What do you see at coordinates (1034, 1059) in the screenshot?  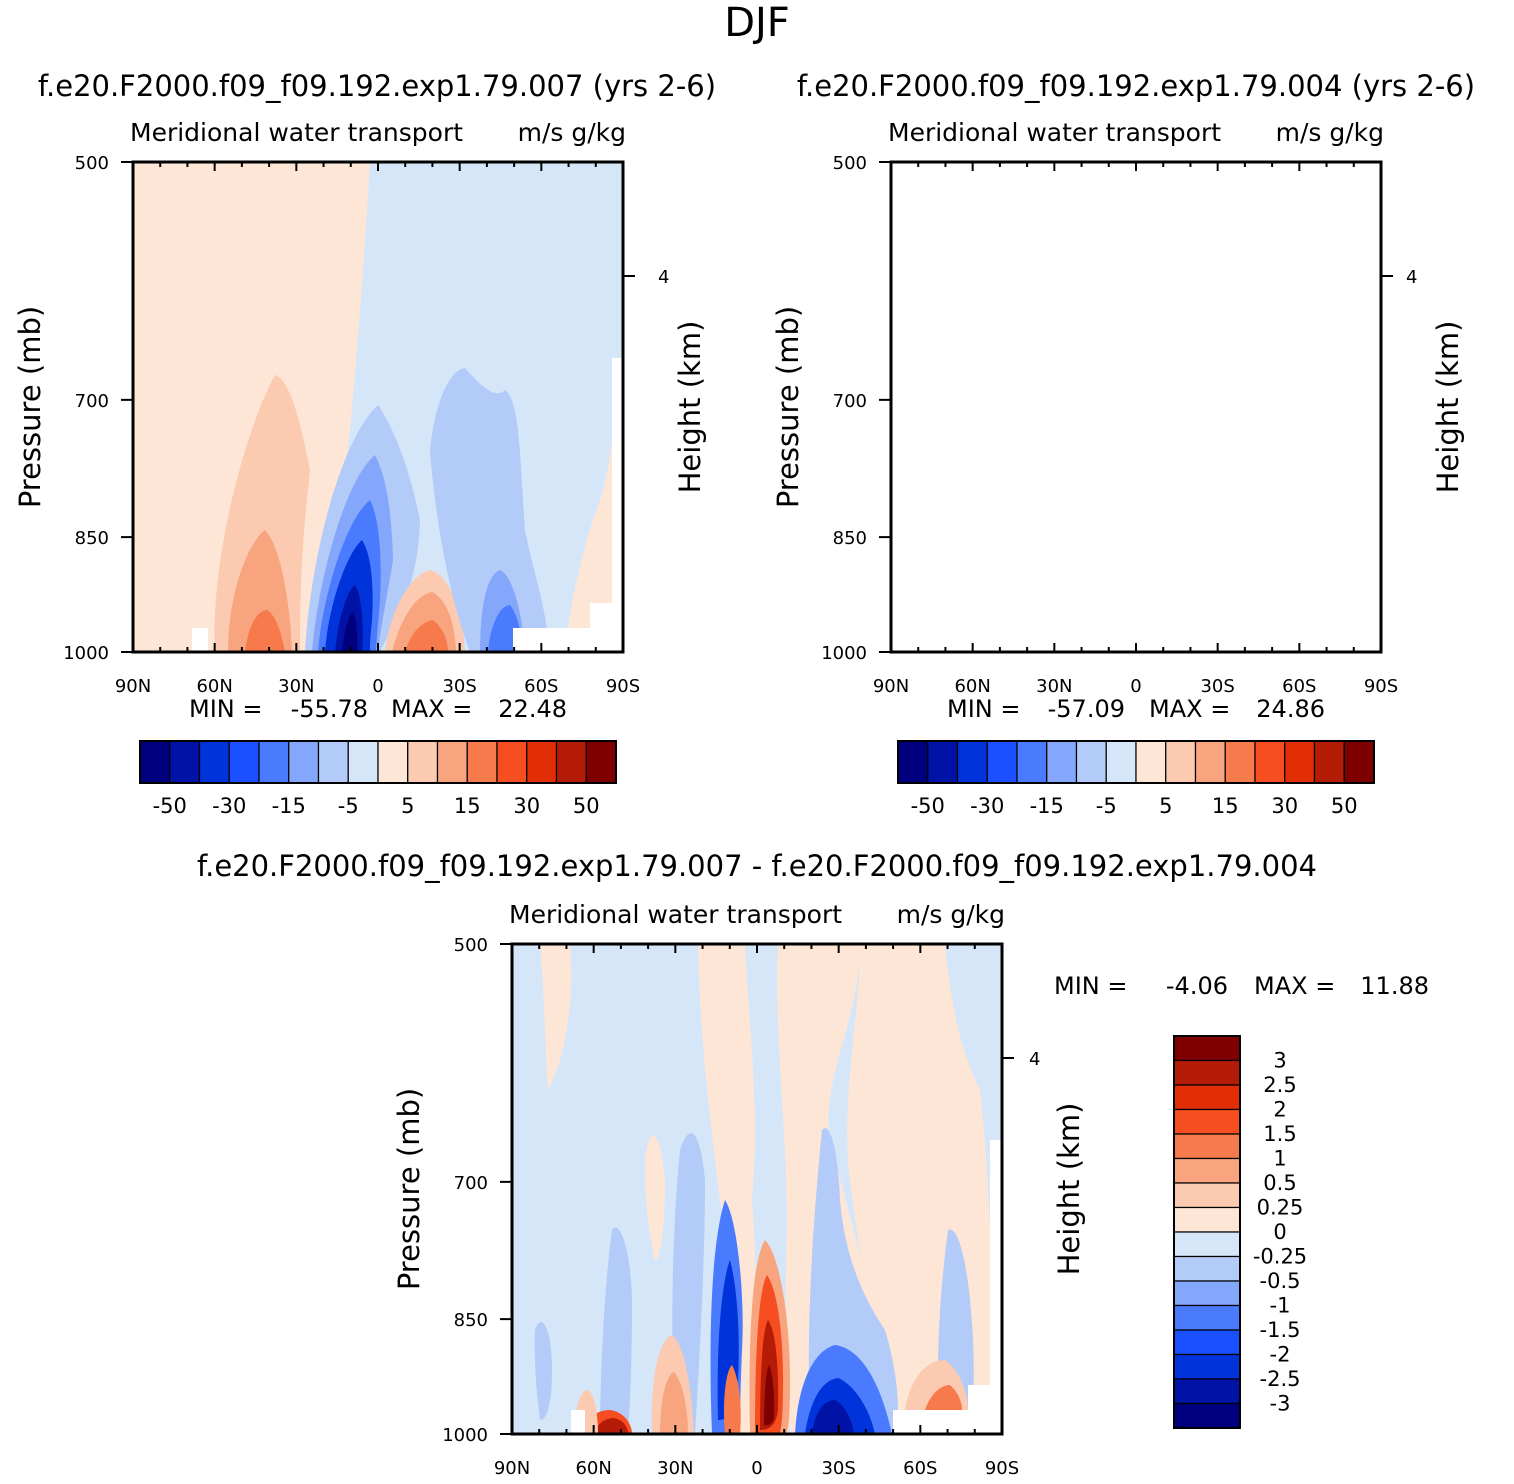 I see `diff-right-tick-label: 4` at bounding box center [1034, 1059].